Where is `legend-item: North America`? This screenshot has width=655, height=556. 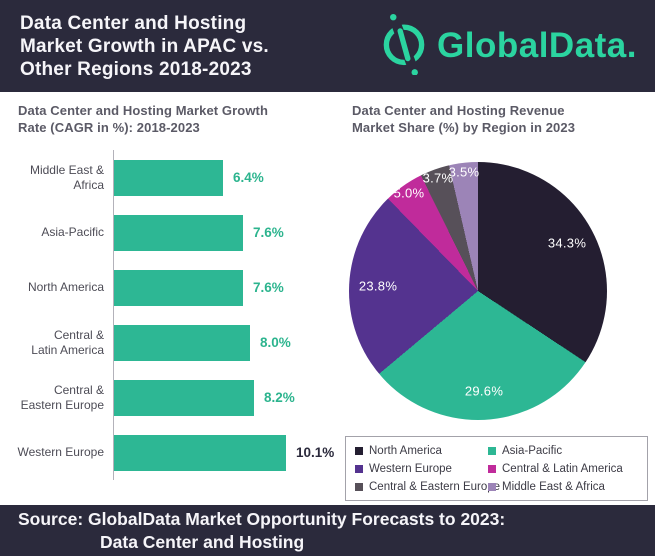
legend-item: North America is located at coordinates (421, 451).